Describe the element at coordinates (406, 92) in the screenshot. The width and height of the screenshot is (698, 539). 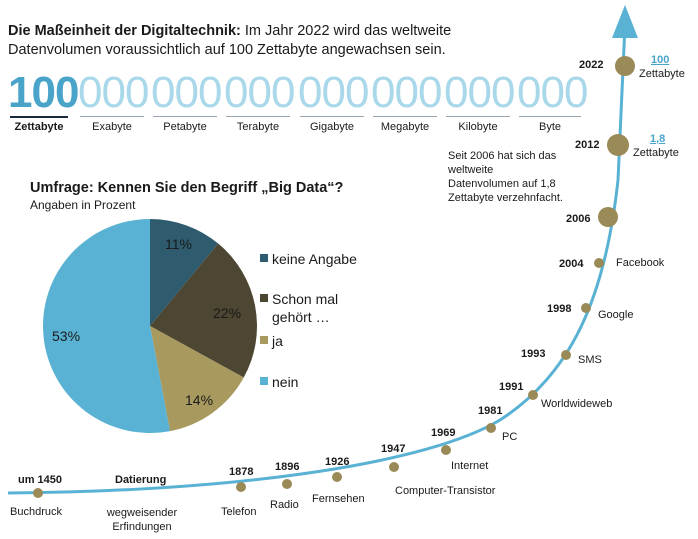
I see `unit-number-megabyte: 000` at that location.